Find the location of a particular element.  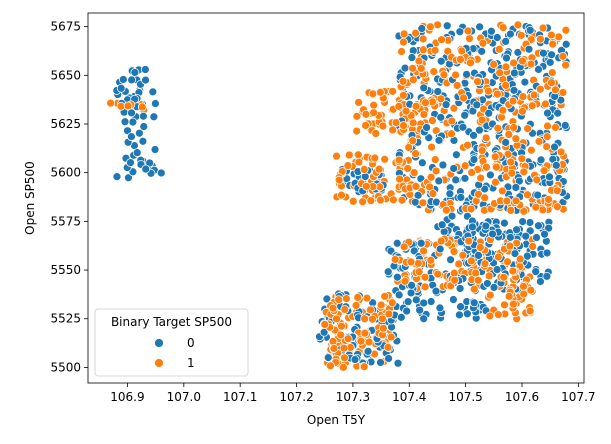

x-tick-label: 107.5 is located at coordinates (465, 397).